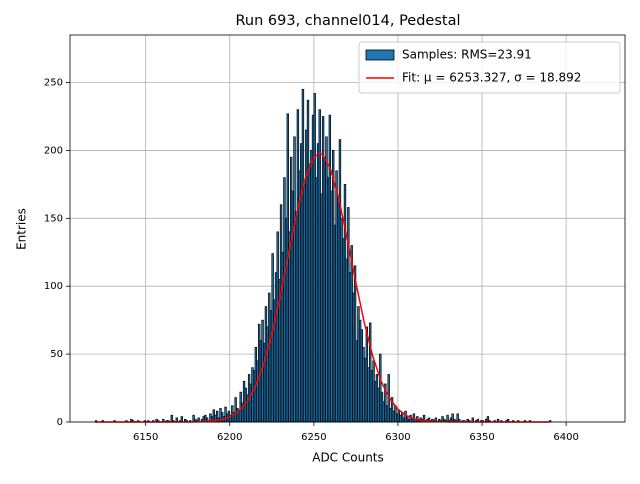 Image resolution: width=640 pixels, height=484 pixels. Describe the element at coordinates (229, 437) in the screenshot. I see `x-tick-label: 6200` at that location.